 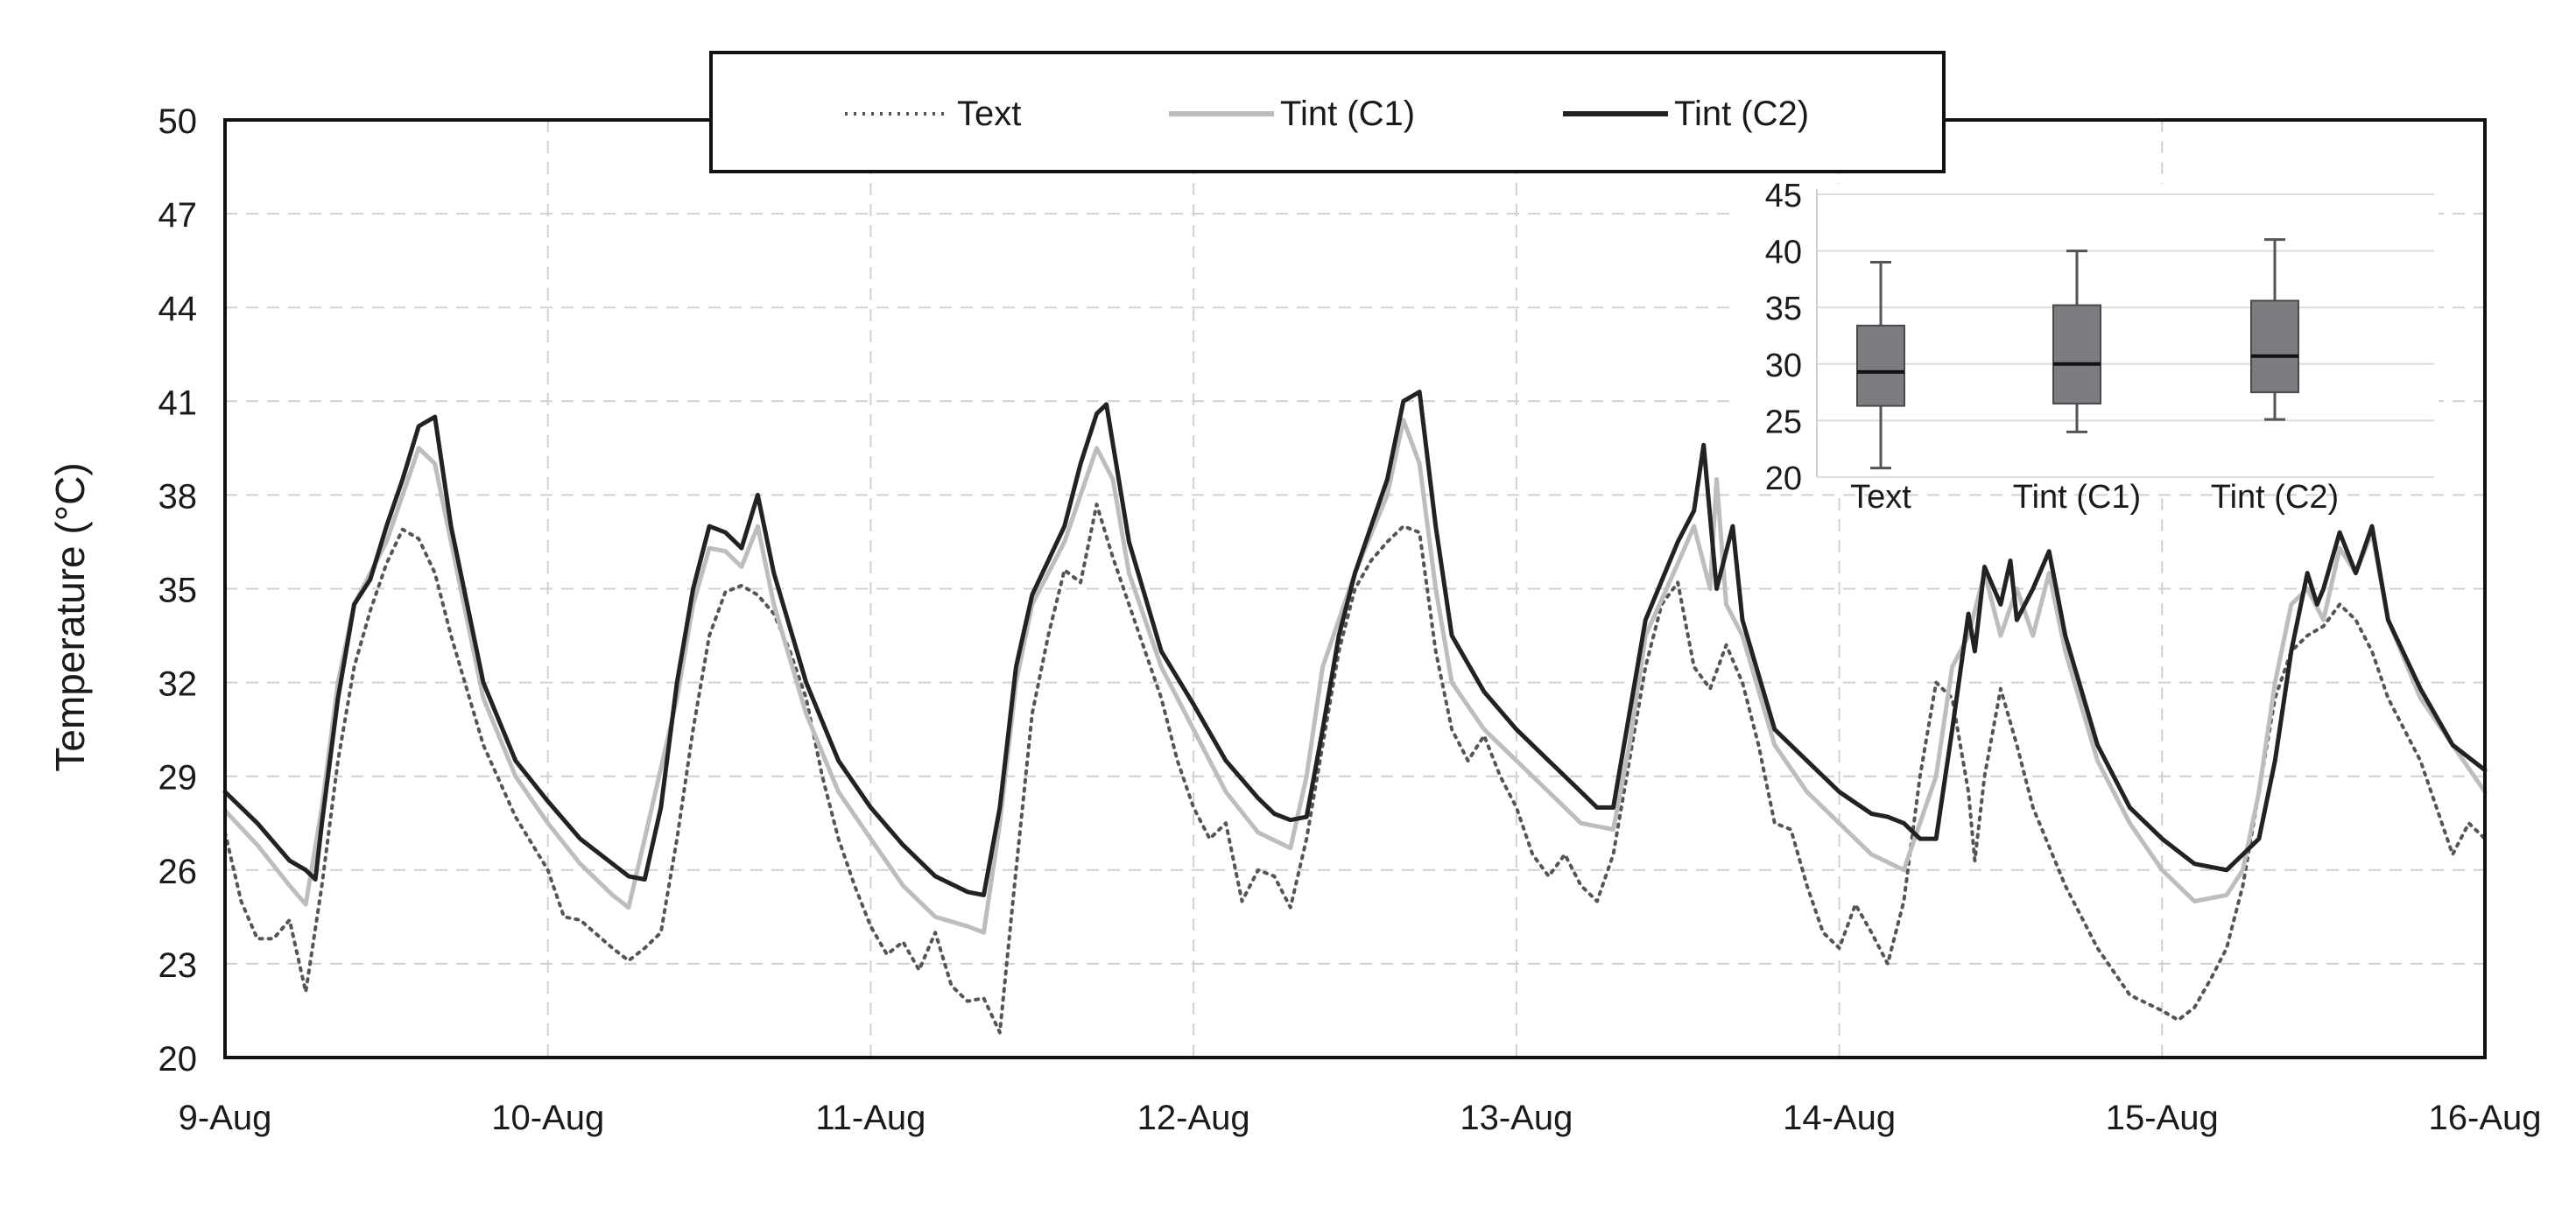 I want to click on legend-label-text: Text, so click(x=989, y=114).